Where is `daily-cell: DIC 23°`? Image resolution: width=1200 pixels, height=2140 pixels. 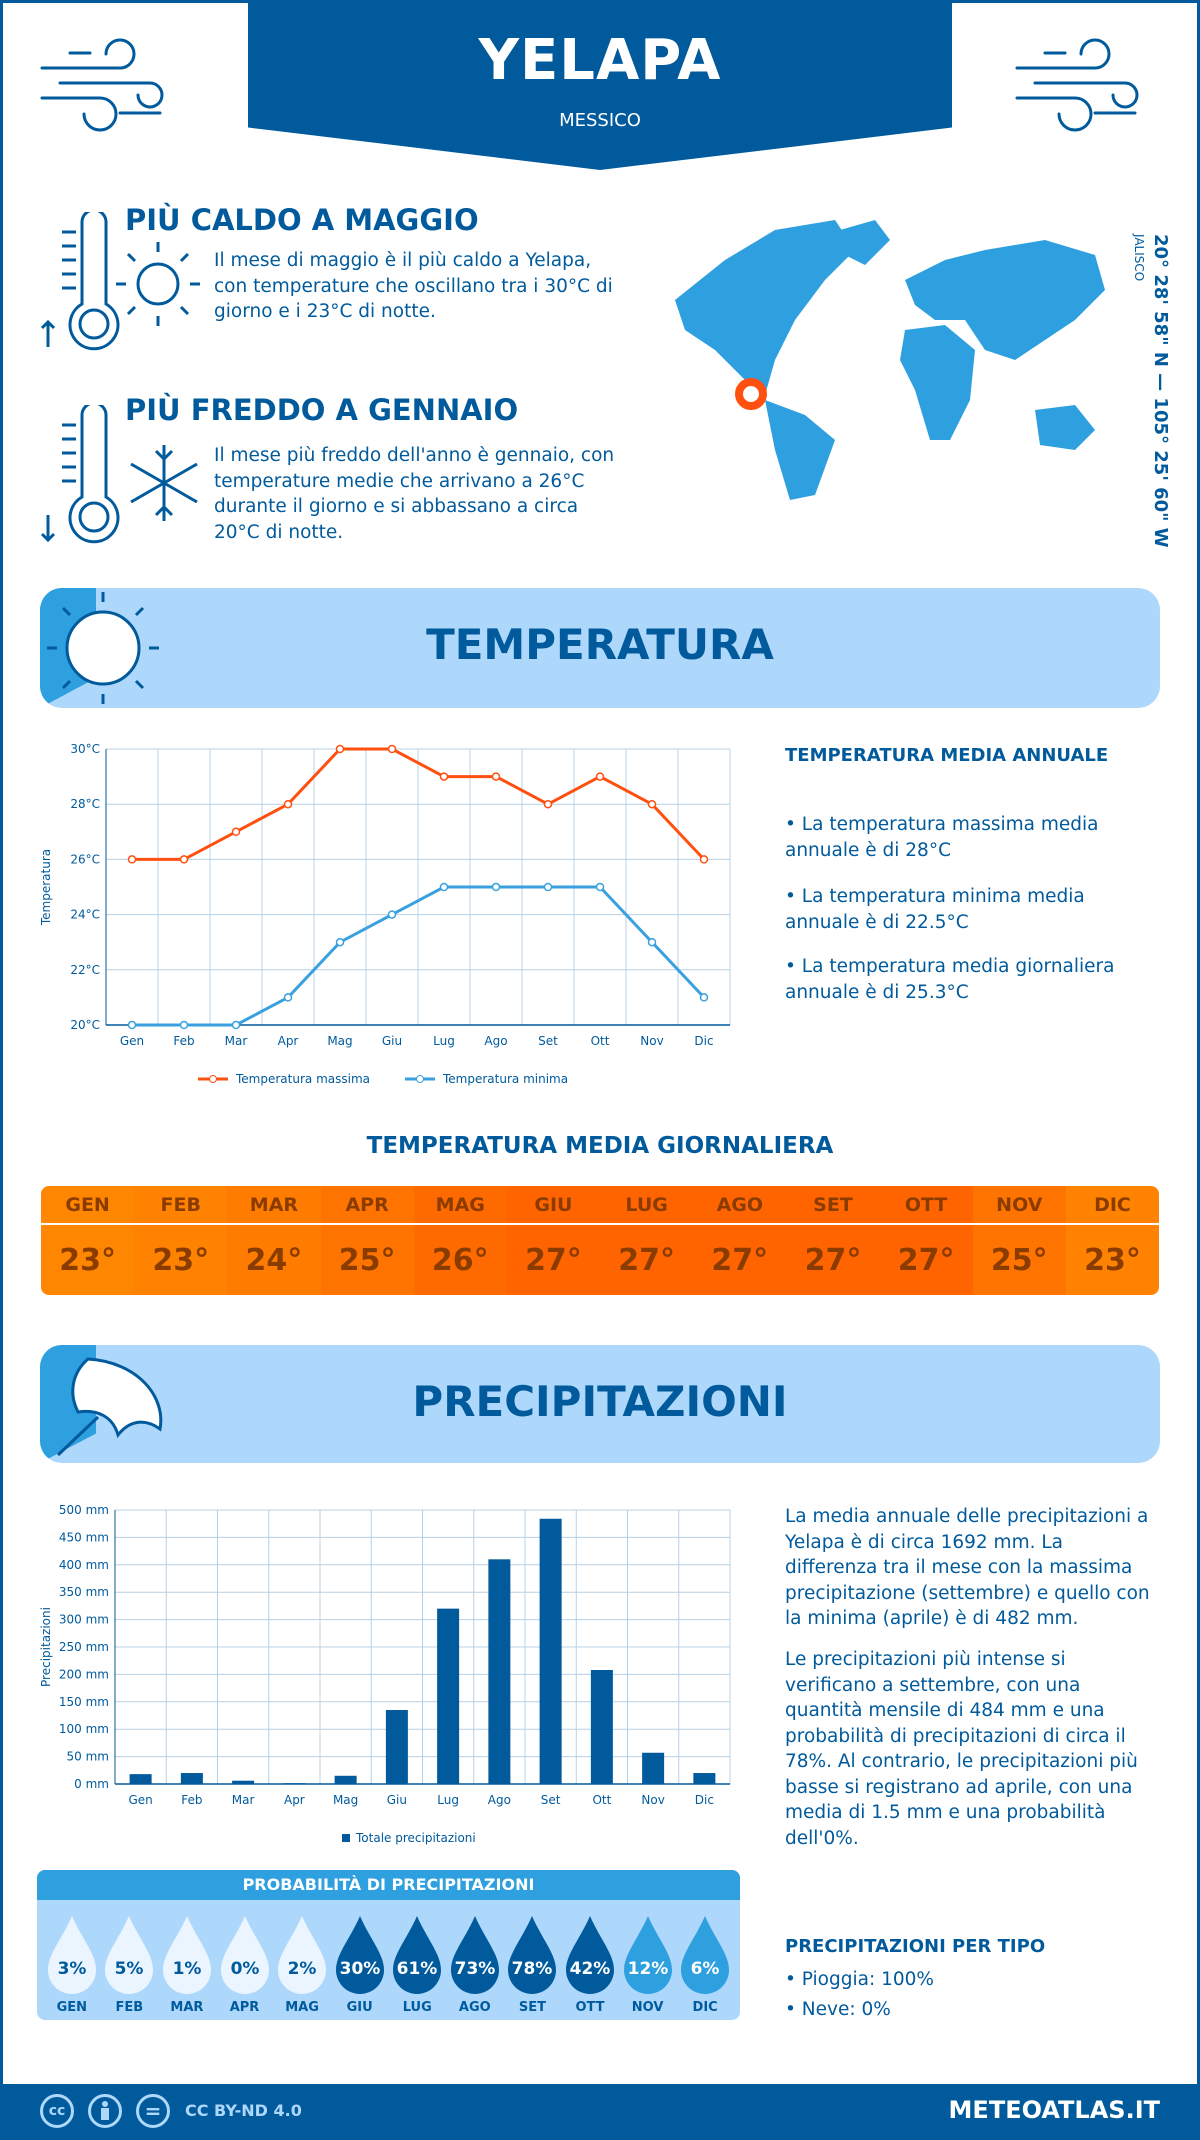
daily-cell: DIC 23° is located at coordinates (1112, 1240).